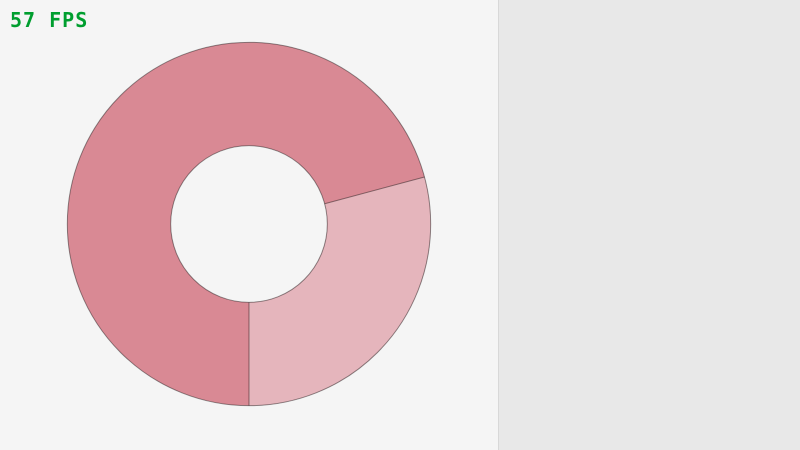 The width and height of the screenshot is (800, 450). I want to click on slider-row-endangle: EndAngle 360.00, so click(649, 80).